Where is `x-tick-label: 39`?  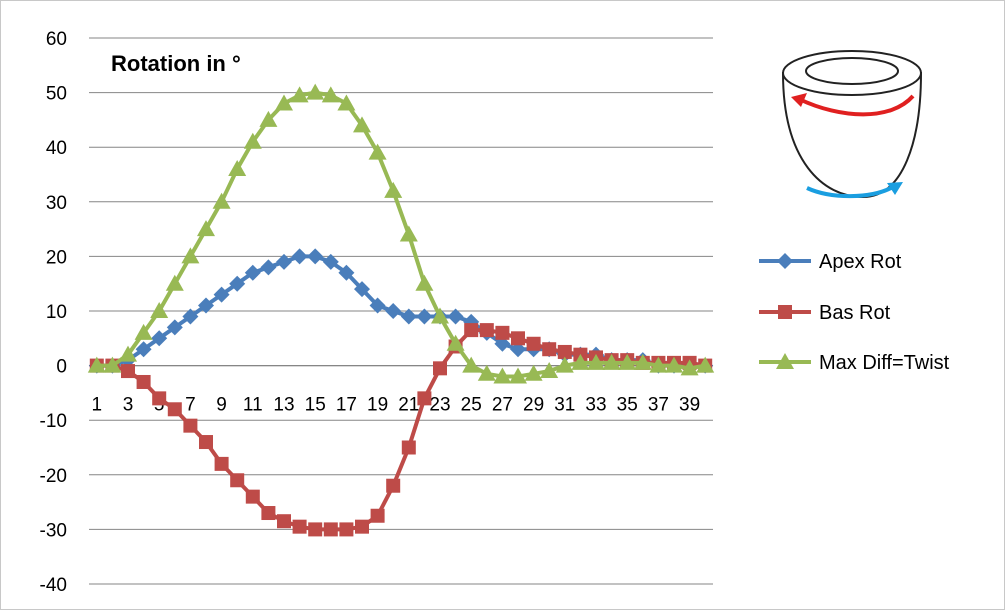
x-tick-label: 39 is located at coordinates (689, 405).